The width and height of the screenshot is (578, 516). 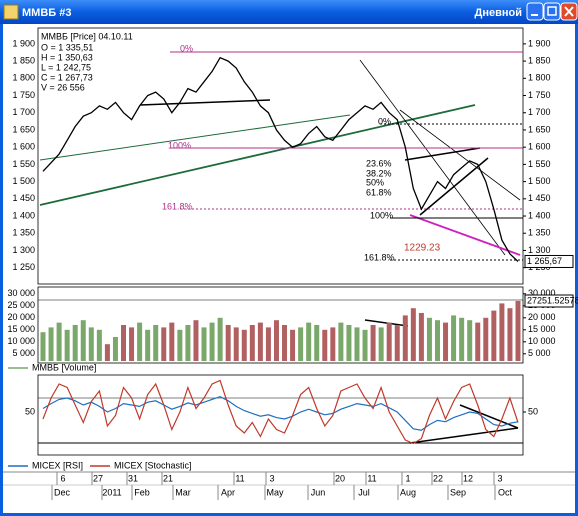 I want to click on y-tick-label-right: 1 450, so click(x=539, y=198).